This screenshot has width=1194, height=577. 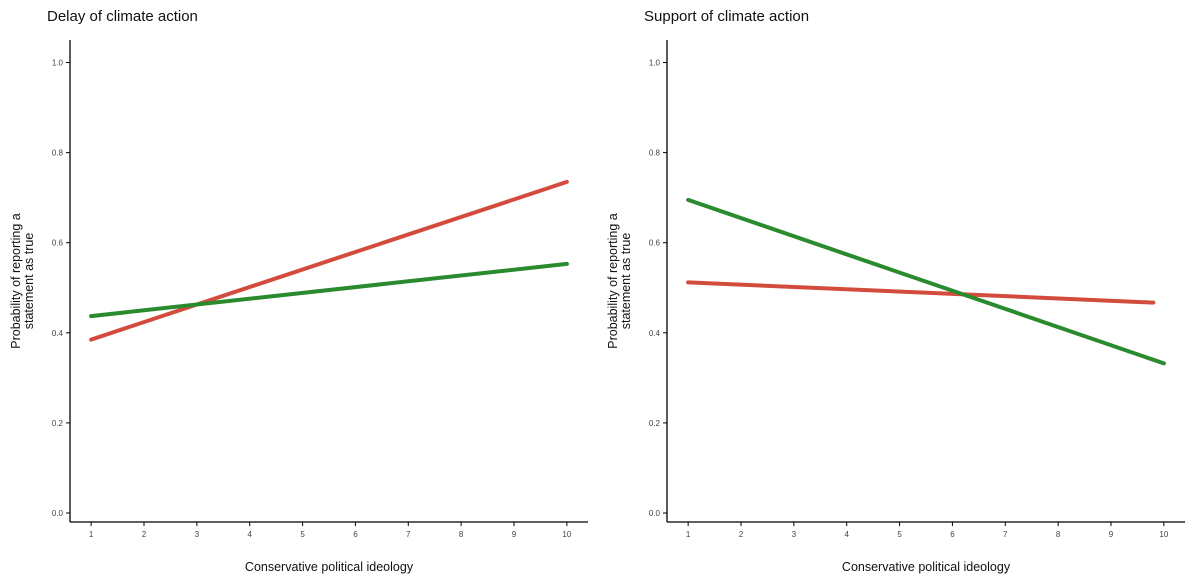 I want to click on chart-title: Delay of climate action, so click(x=122, y=16).